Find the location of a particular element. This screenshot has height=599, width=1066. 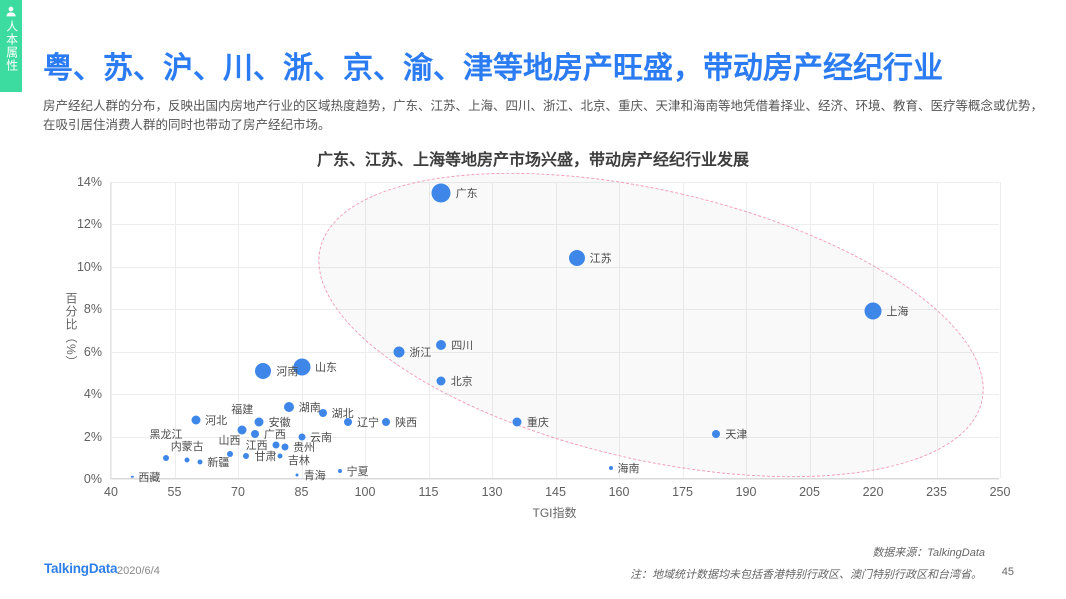

scatter-point-label: 湖北 is located at coordinates (342, 414).